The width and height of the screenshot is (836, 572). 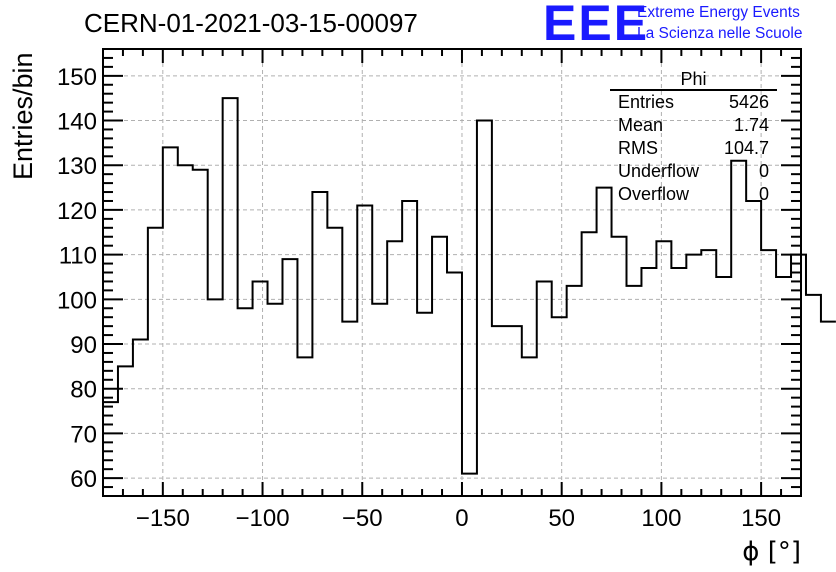 I want to click on y-tick-label: 80, so click(x=83, y=390).